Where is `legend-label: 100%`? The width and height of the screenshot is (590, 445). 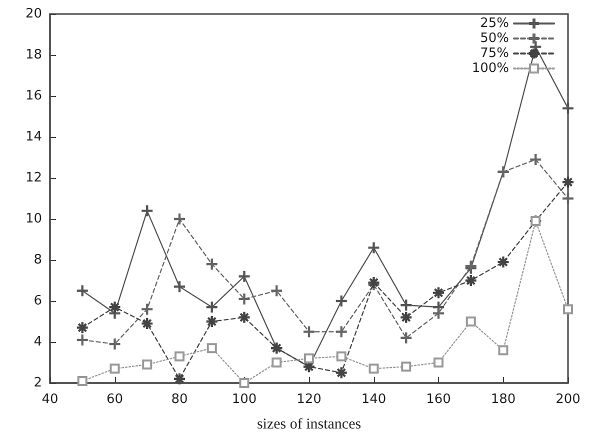
legend-label: 100% is located at coordinates (490, 68).